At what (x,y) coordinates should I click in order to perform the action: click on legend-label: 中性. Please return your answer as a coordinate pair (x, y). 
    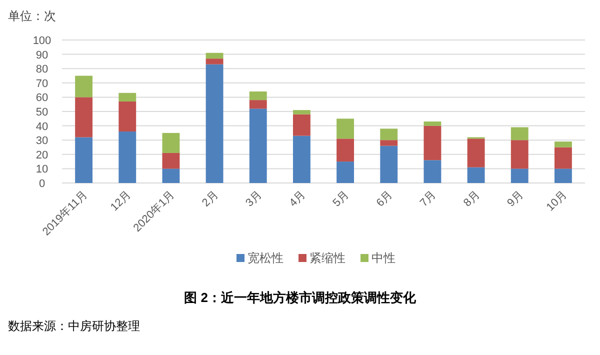
    Looking at the image, I should click on (384, 258).